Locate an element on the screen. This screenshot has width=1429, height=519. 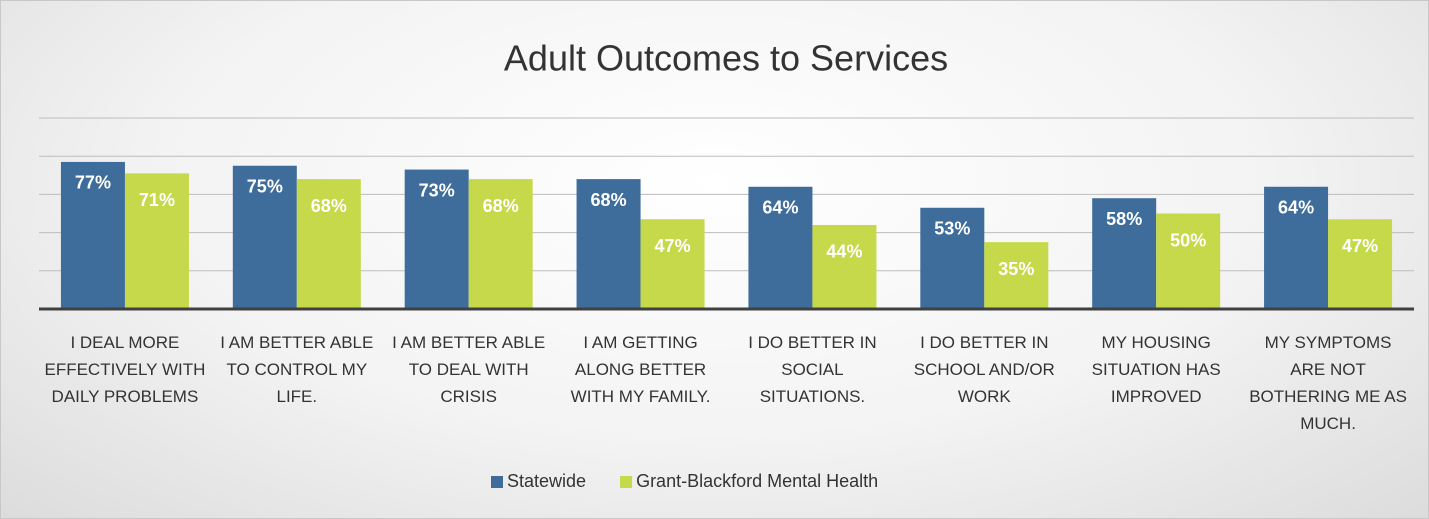
data-label: 58% is located at coordinates (1124, 219).